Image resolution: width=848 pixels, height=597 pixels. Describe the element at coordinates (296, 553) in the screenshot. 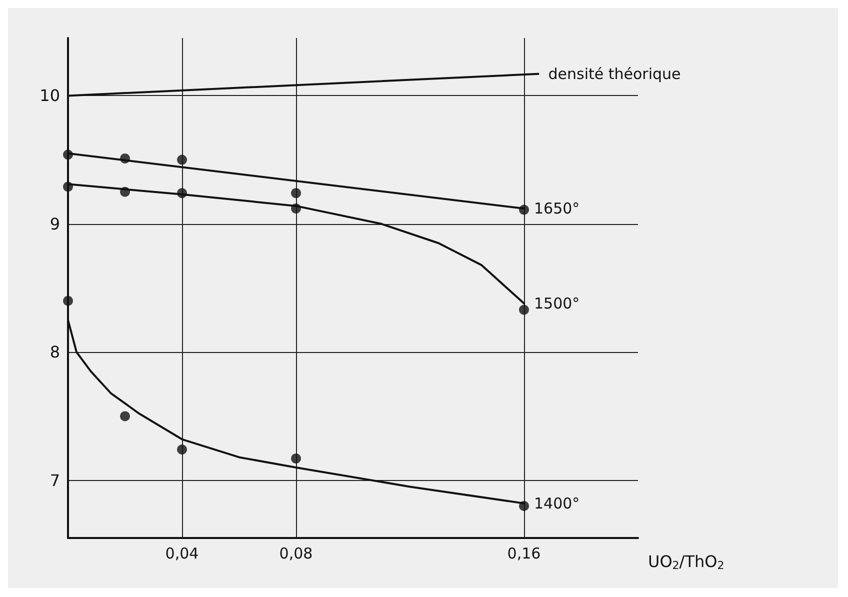

I see `x-tick-label: 0,08` at that location.